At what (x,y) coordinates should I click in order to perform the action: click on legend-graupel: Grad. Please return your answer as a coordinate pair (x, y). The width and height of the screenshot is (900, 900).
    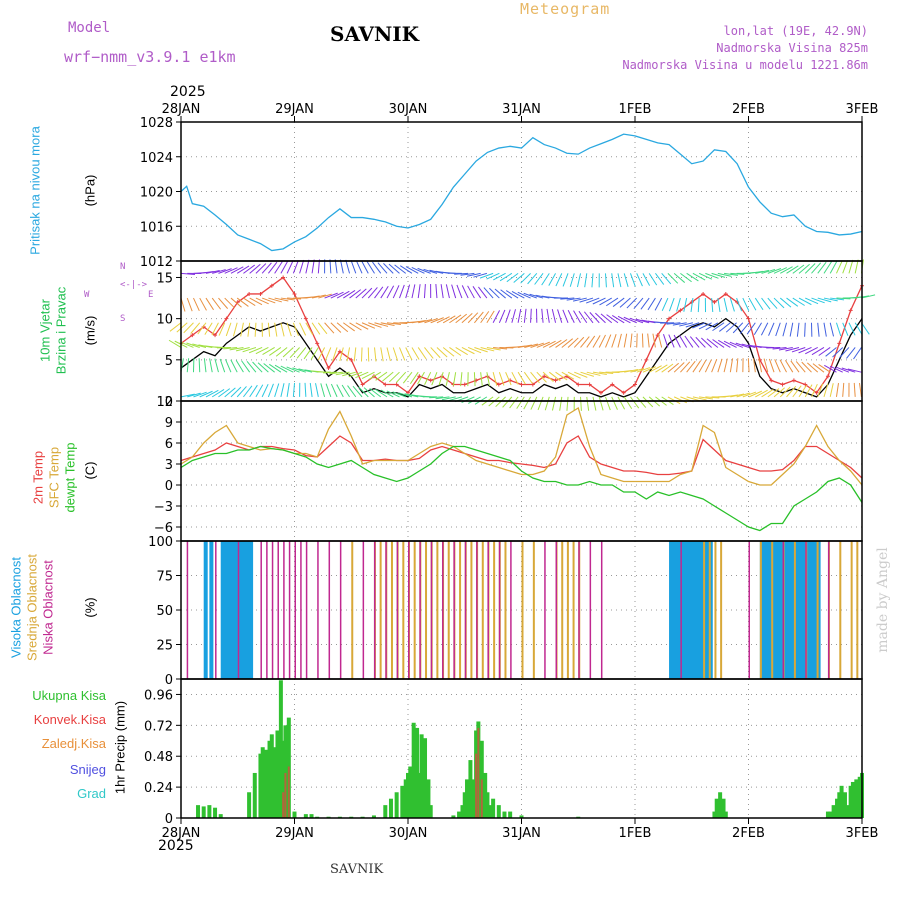
    Looking at the image, I should click on (91, 793).